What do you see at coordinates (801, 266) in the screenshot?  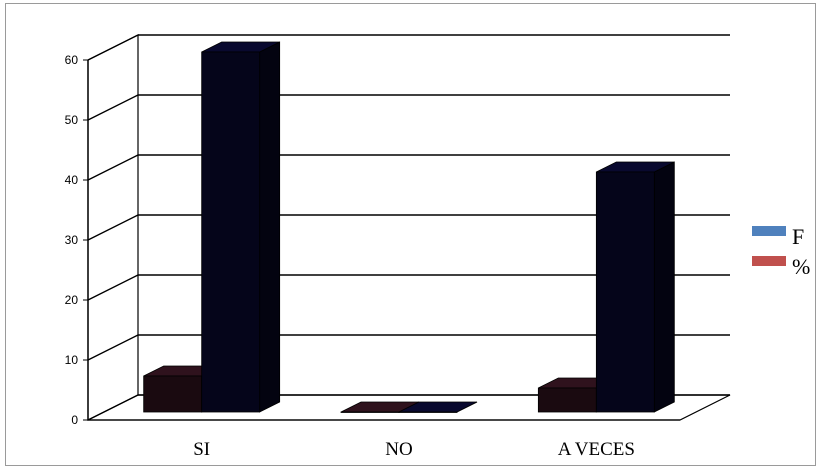 I see `legend-label: %` at bounding box center [801, 266].